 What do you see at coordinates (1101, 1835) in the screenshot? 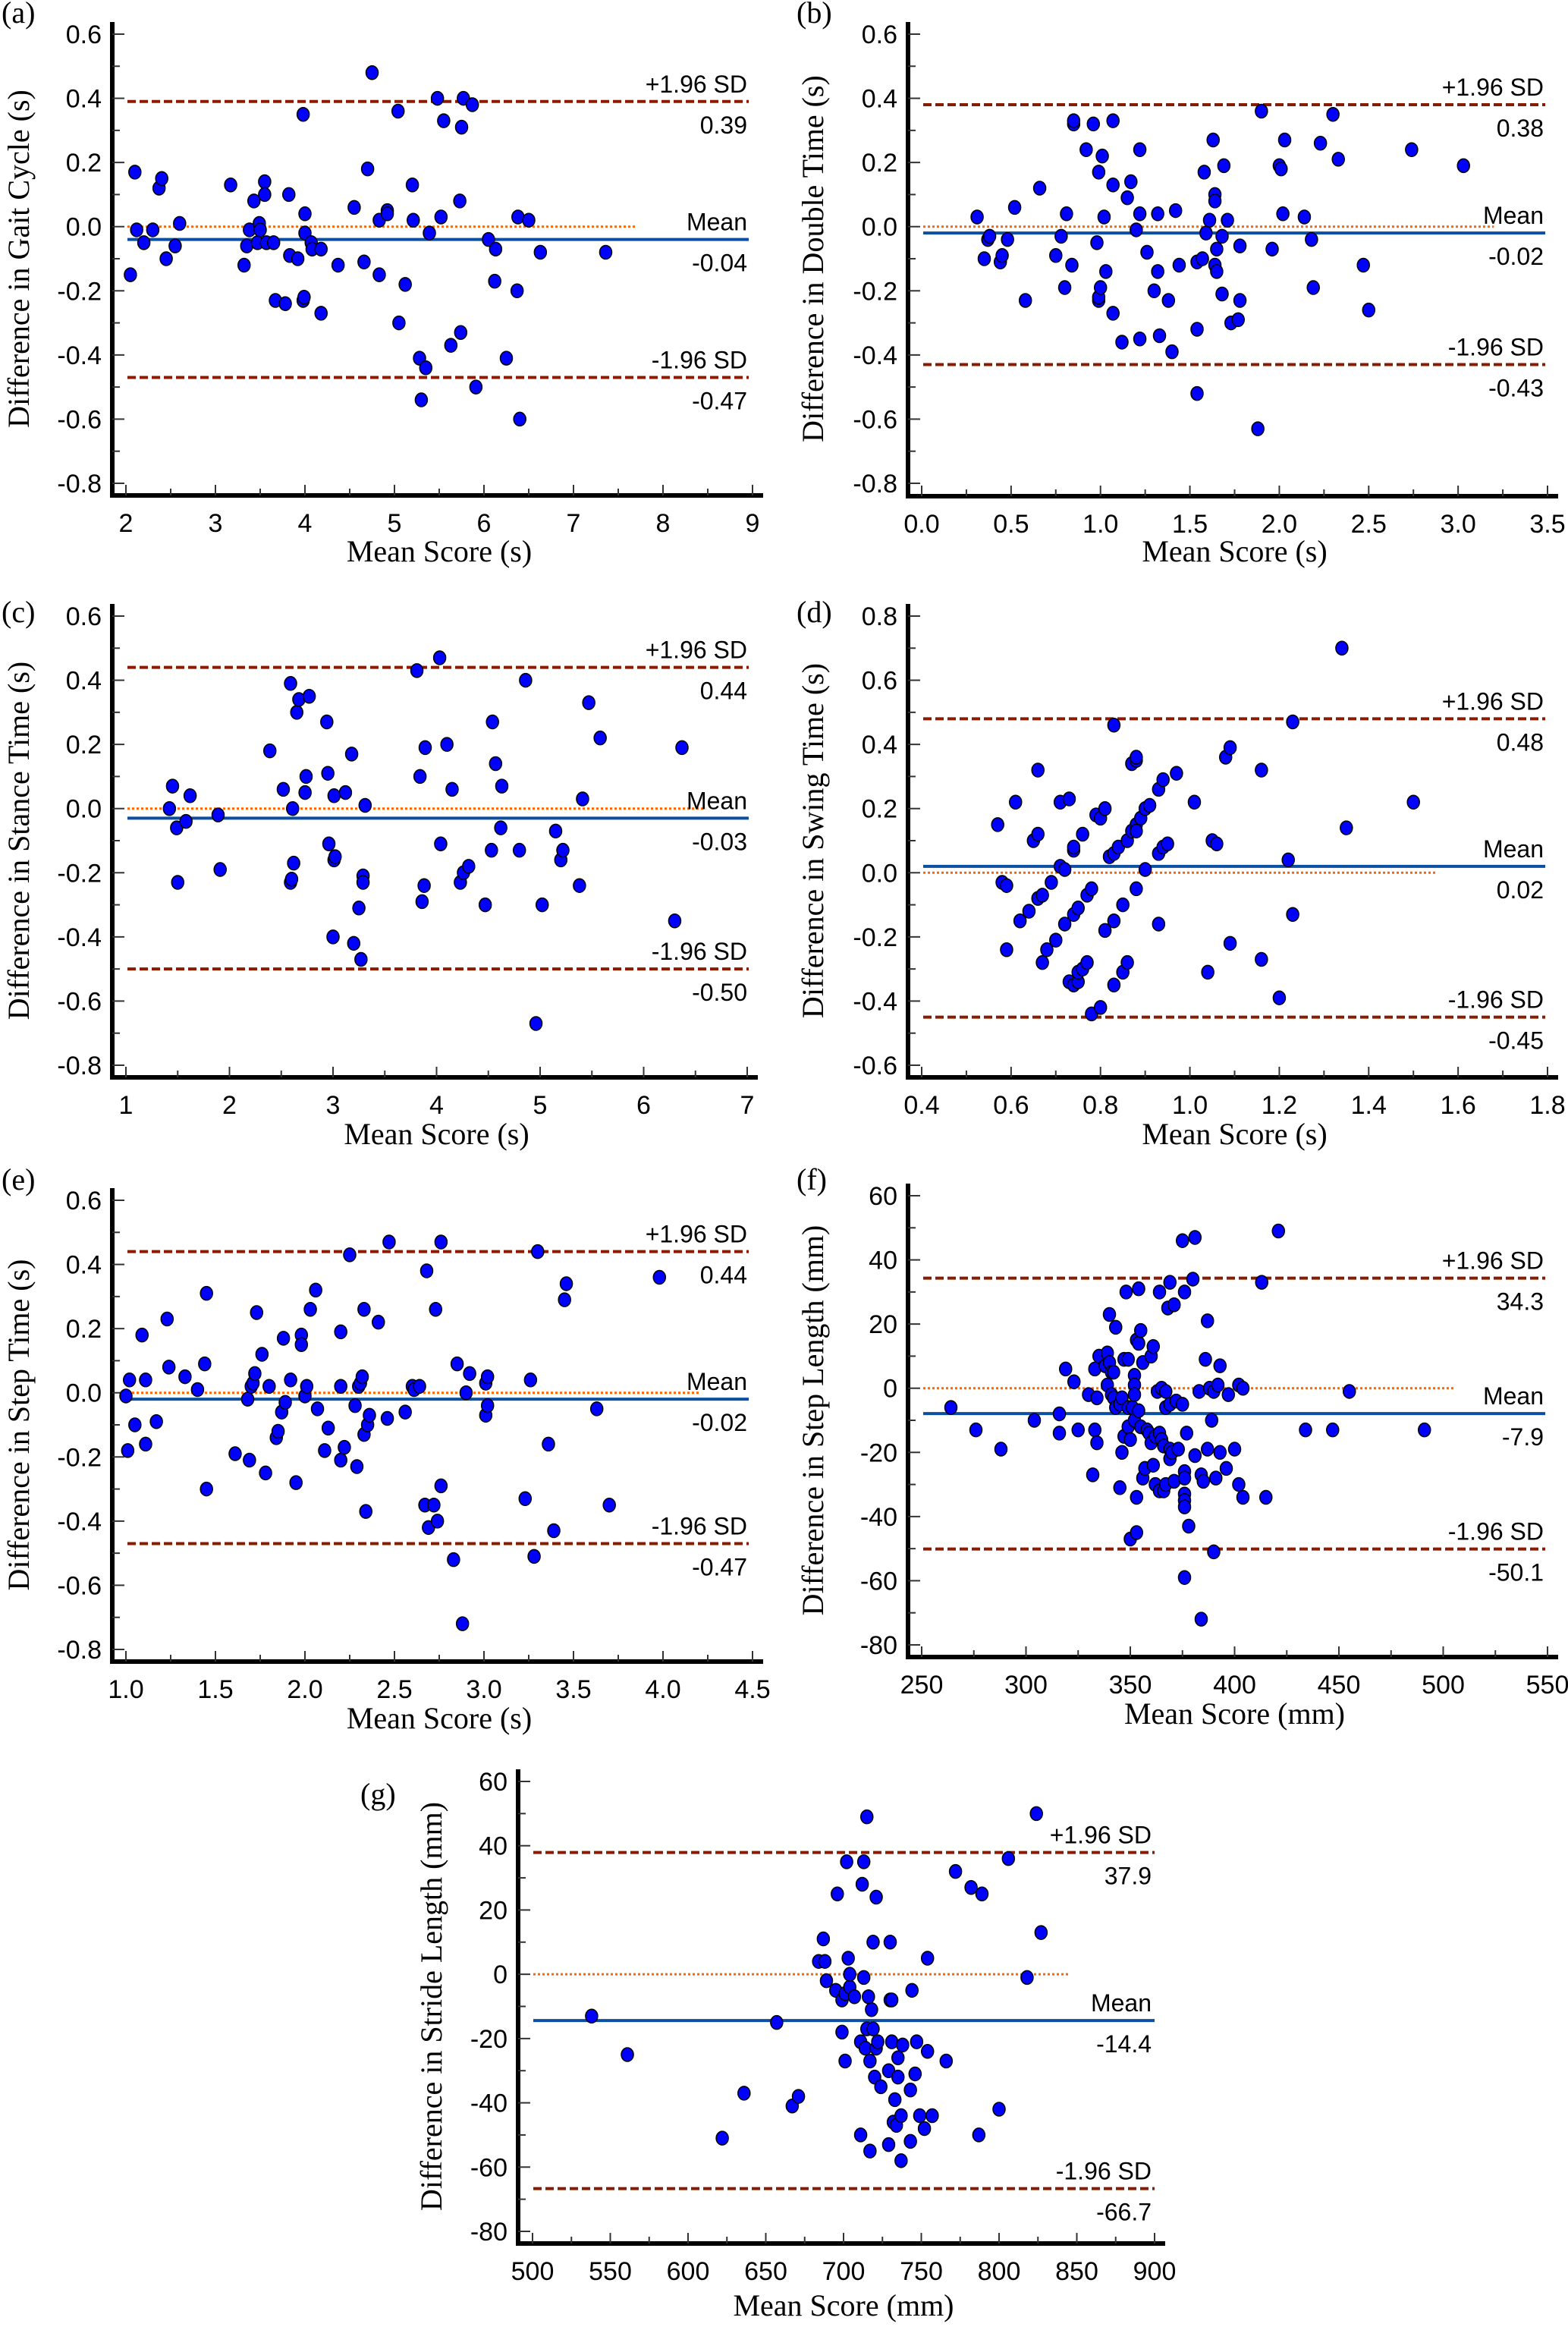
I see `upper-loa-label: +1.96 SD` at bounding box center [1101, 1835].